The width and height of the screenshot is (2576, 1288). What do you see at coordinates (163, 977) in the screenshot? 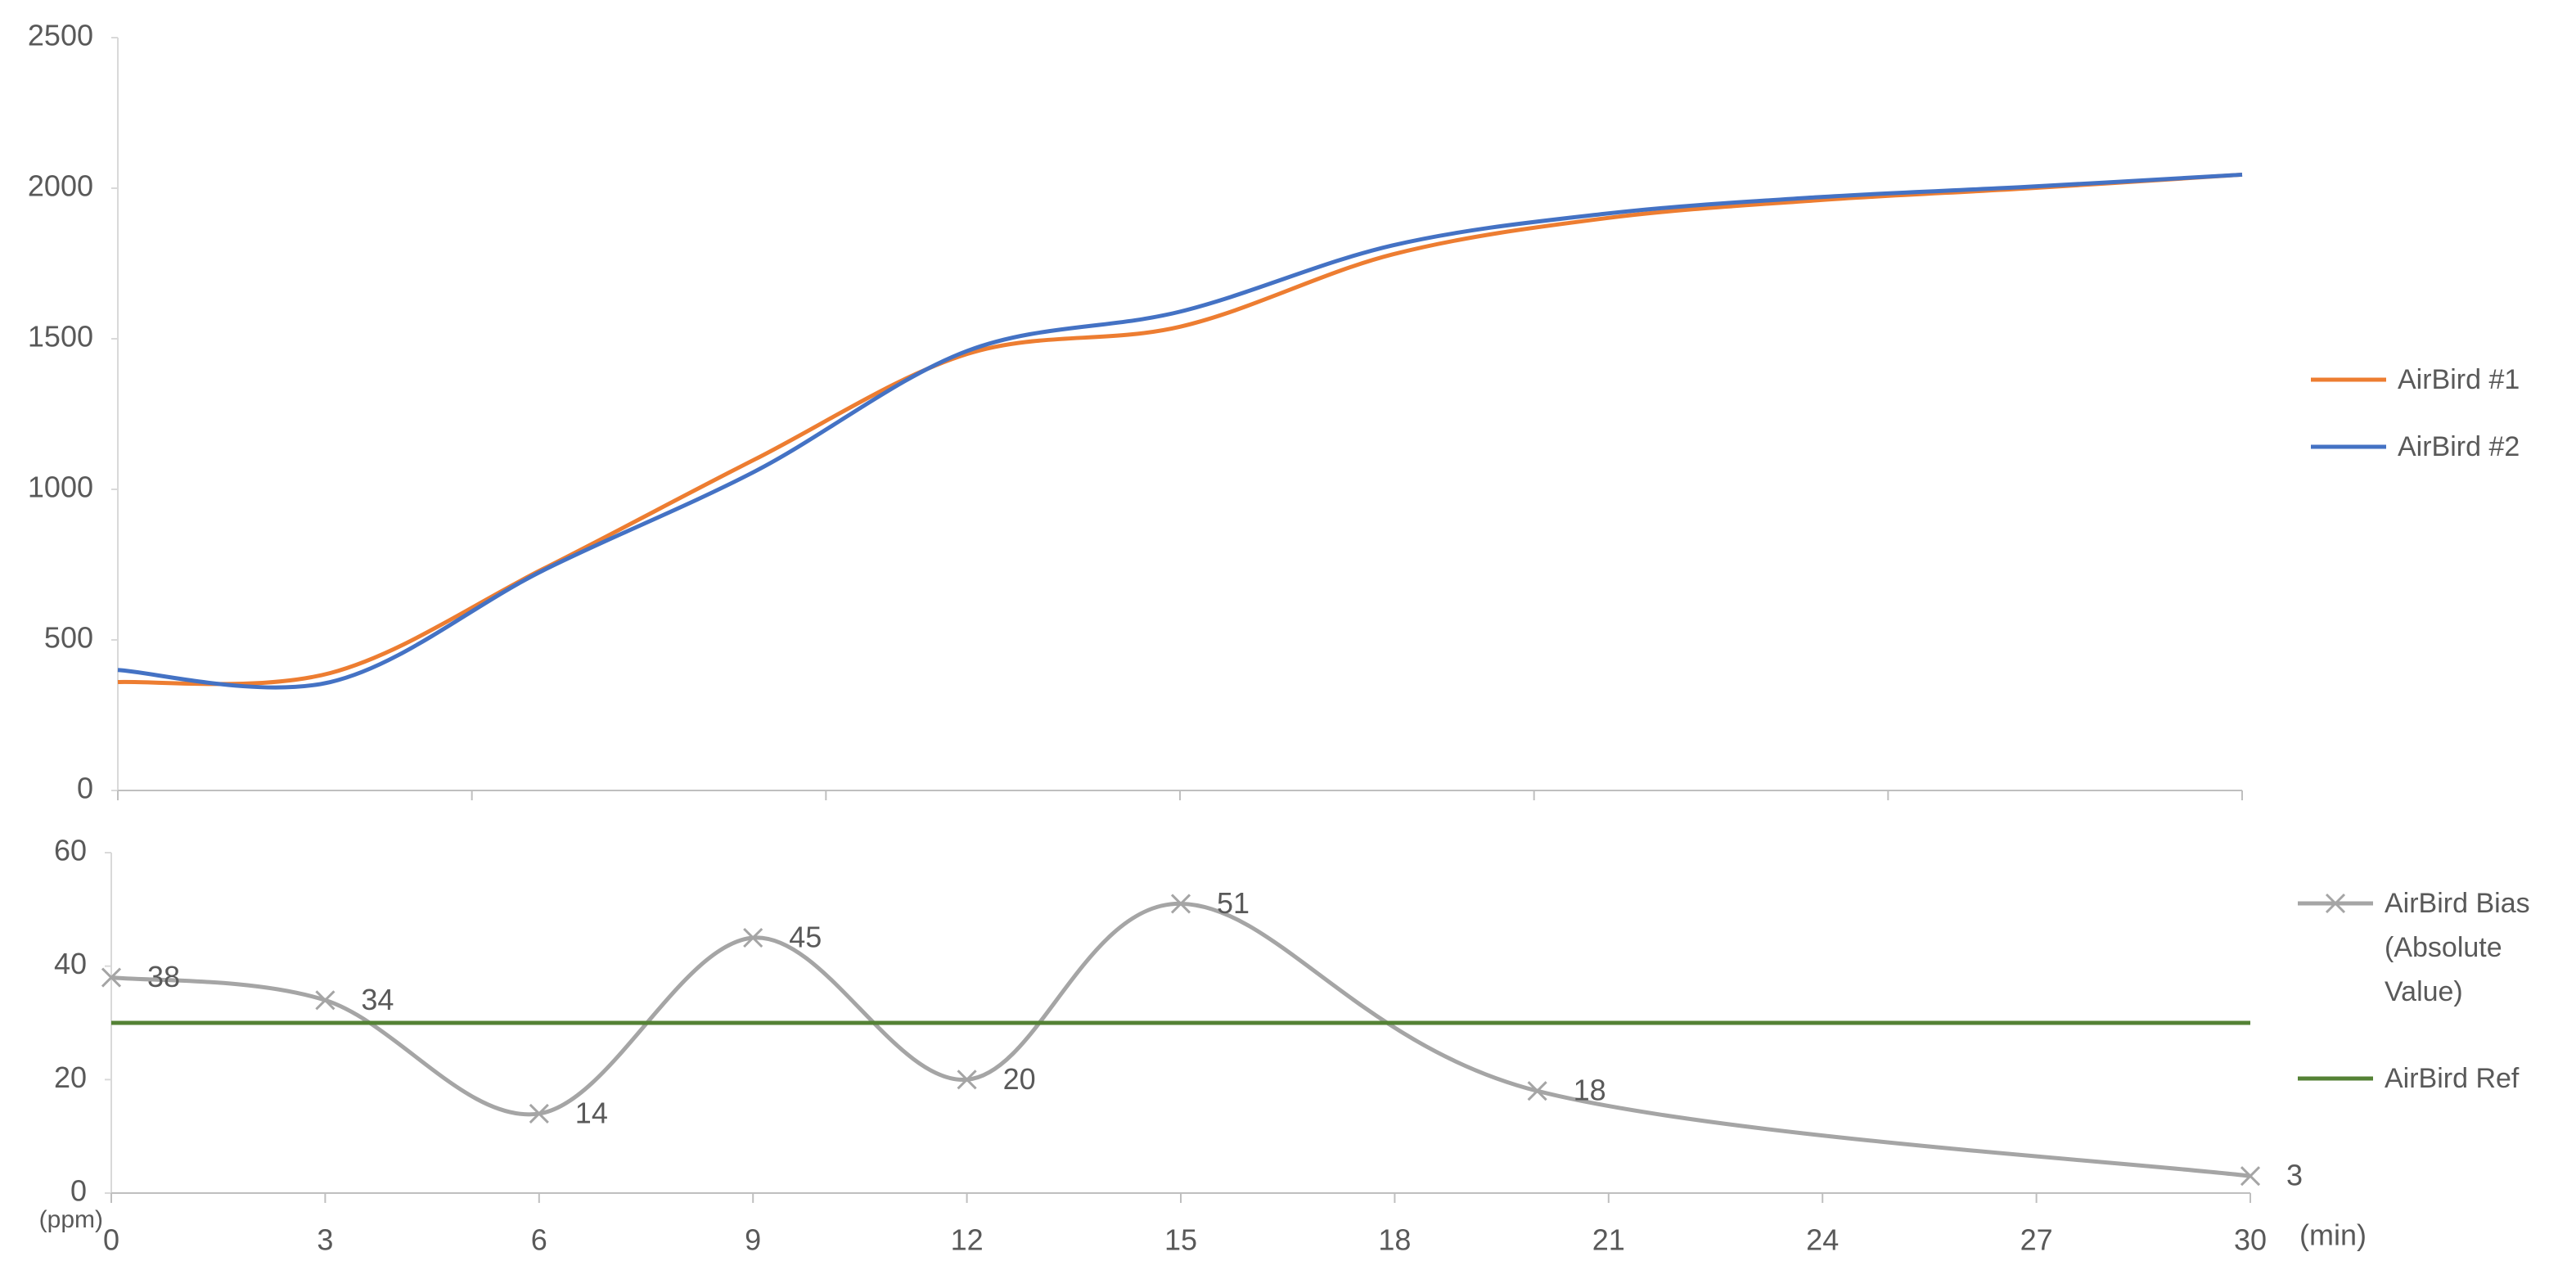
I see `data-label: 38` at bounding box center [163, 977].